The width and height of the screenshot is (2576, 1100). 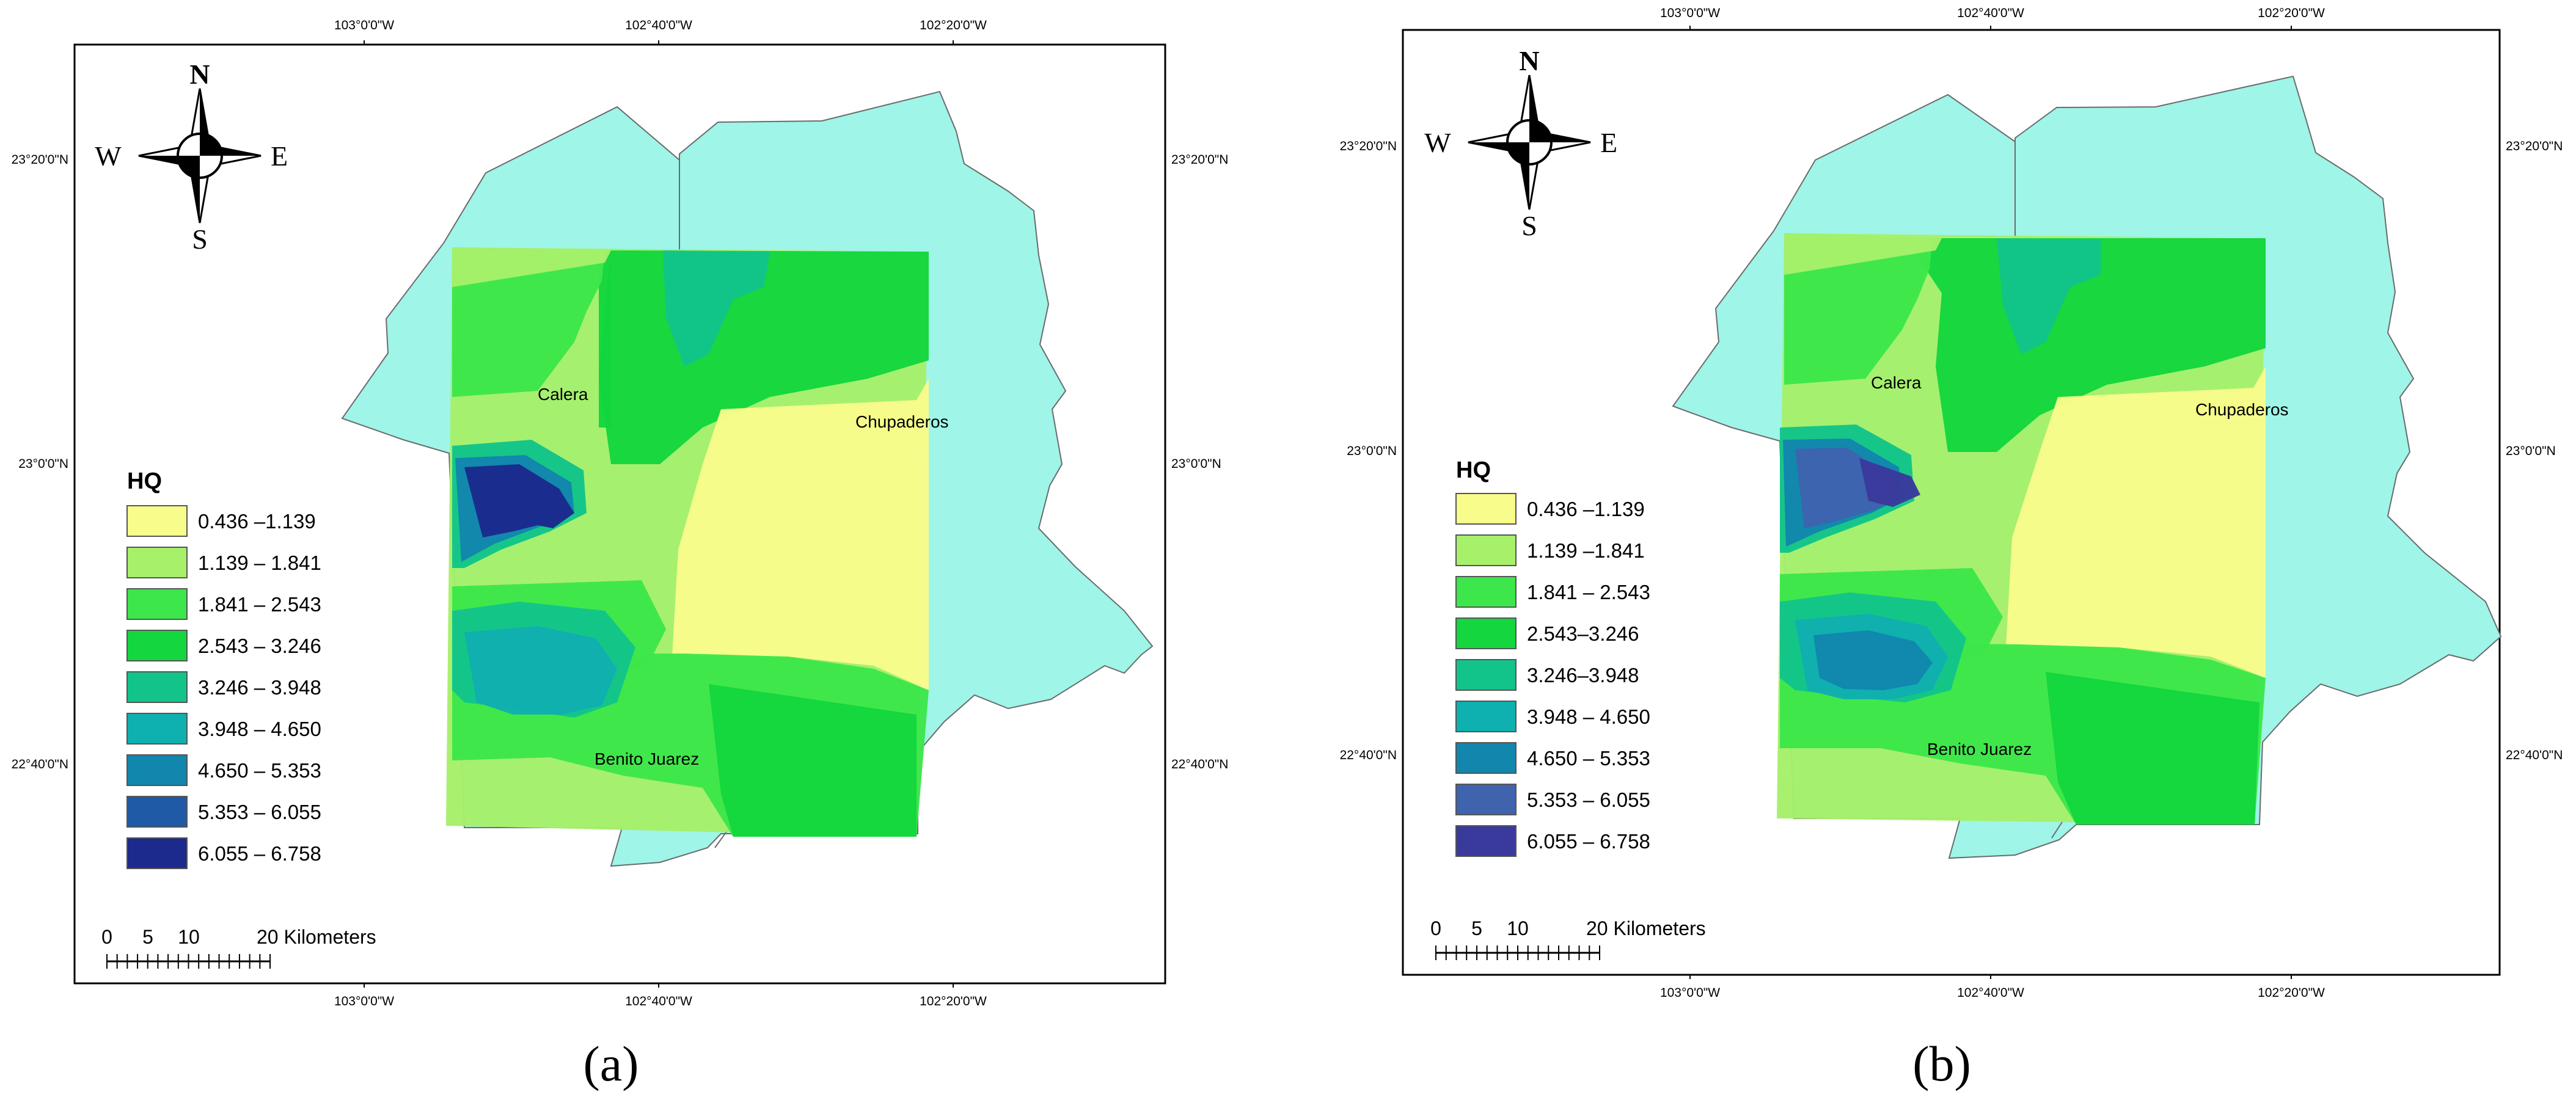 What do you see at coordinates (259, 687) in the screenshot?
I see `legend-label: 3.246 – 3.948` at bounding box center [259, 687].